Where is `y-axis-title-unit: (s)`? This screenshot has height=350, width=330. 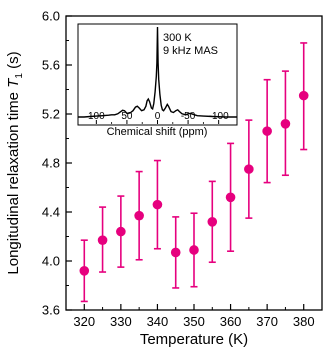 y-axis-title-unit: (s) is located at coordinates (13, 62).